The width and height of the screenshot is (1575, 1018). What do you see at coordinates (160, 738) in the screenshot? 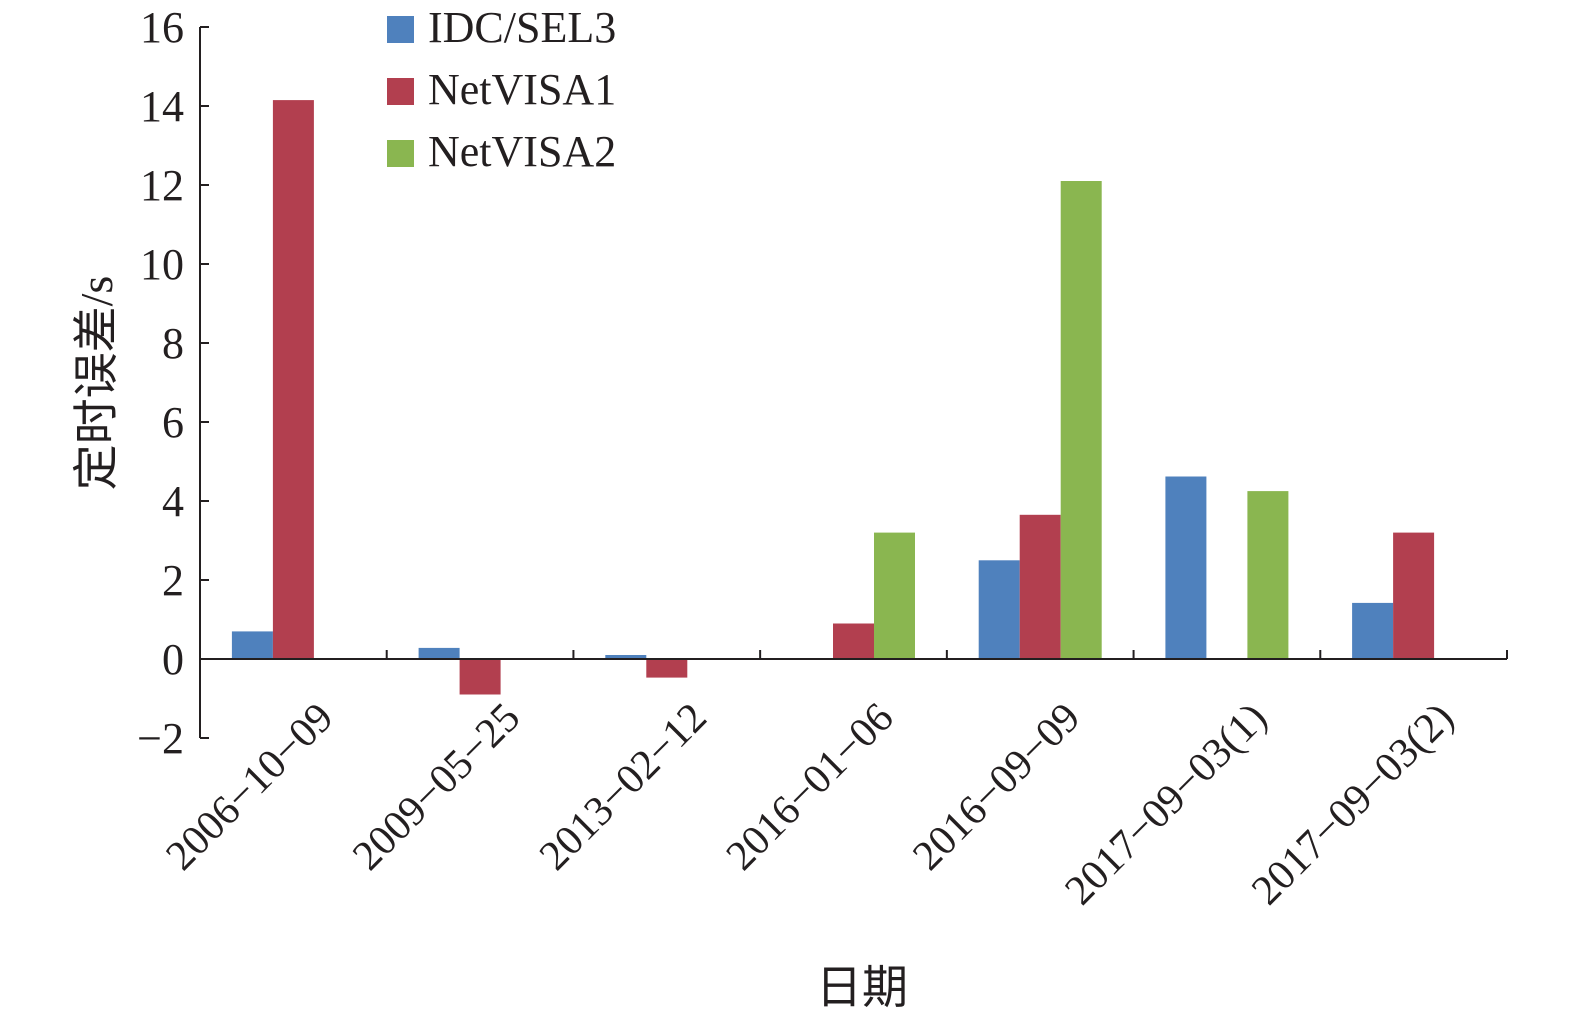
I see `y-tick-label: −2` at bounding box center [160, 738].